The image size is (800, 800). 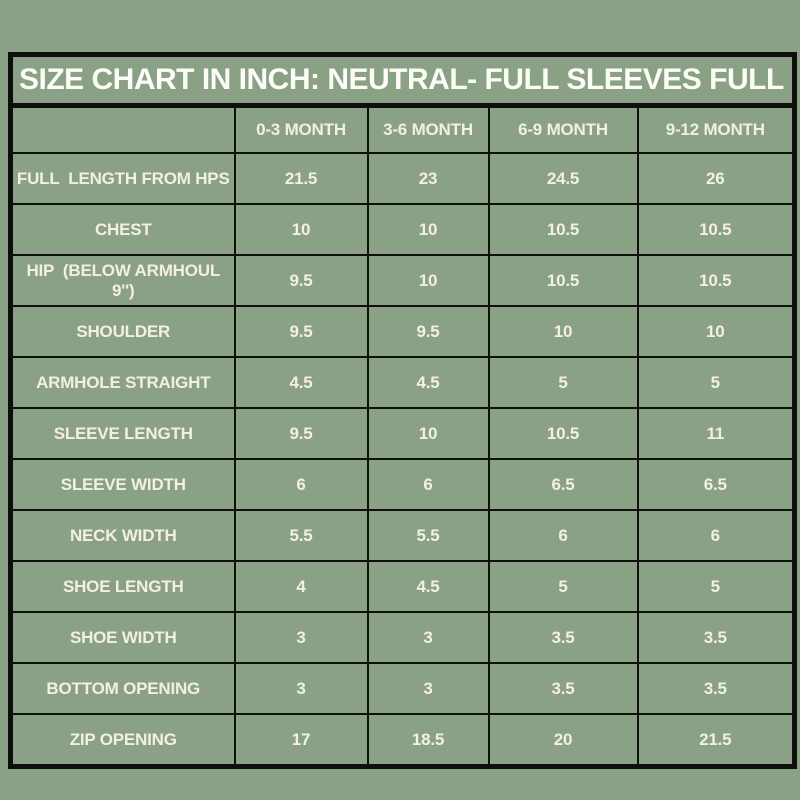 What do you see at coordinates (122, 740) in the screenshot?
I see `row-label: ZIP OPENING` at bounding box center [122, 740].